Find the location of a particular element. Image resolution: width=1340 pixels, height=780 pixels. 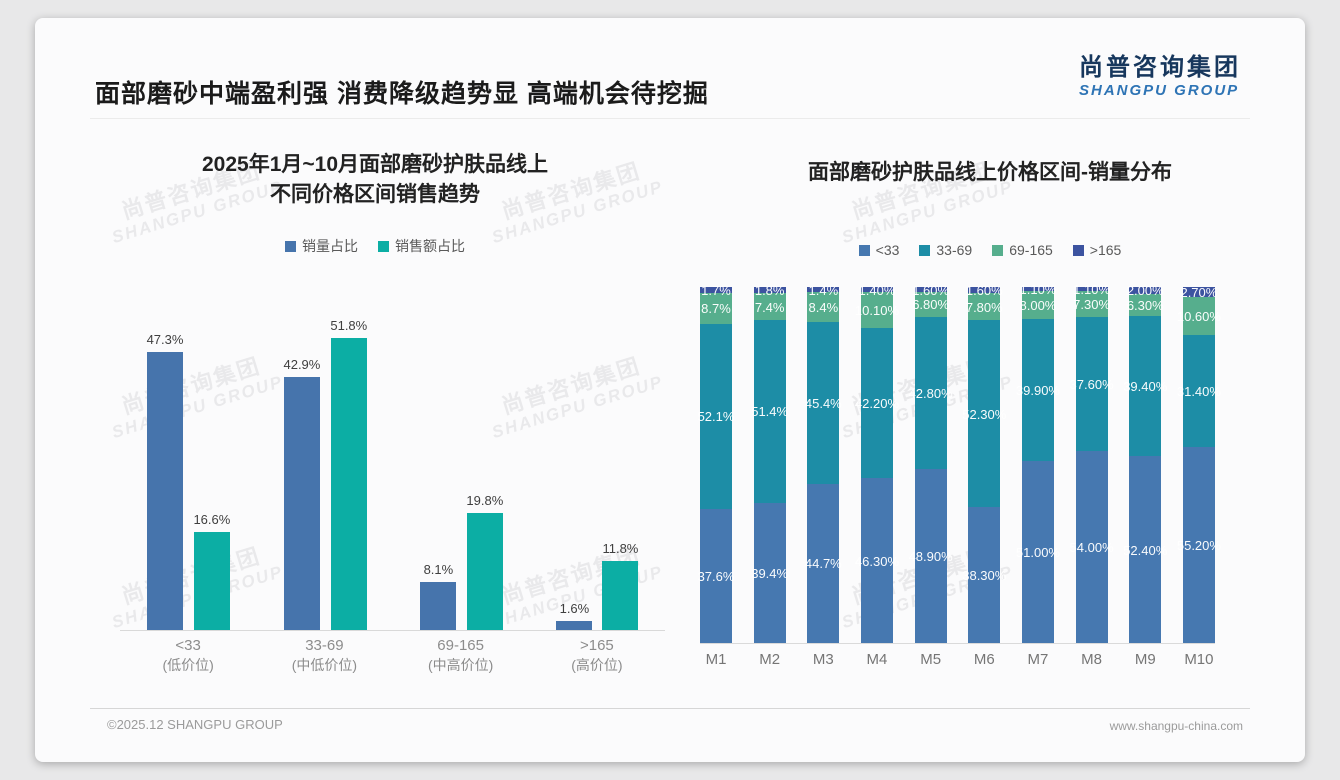

bar-销量占比-69-165 is located at coordinates (438, 606).